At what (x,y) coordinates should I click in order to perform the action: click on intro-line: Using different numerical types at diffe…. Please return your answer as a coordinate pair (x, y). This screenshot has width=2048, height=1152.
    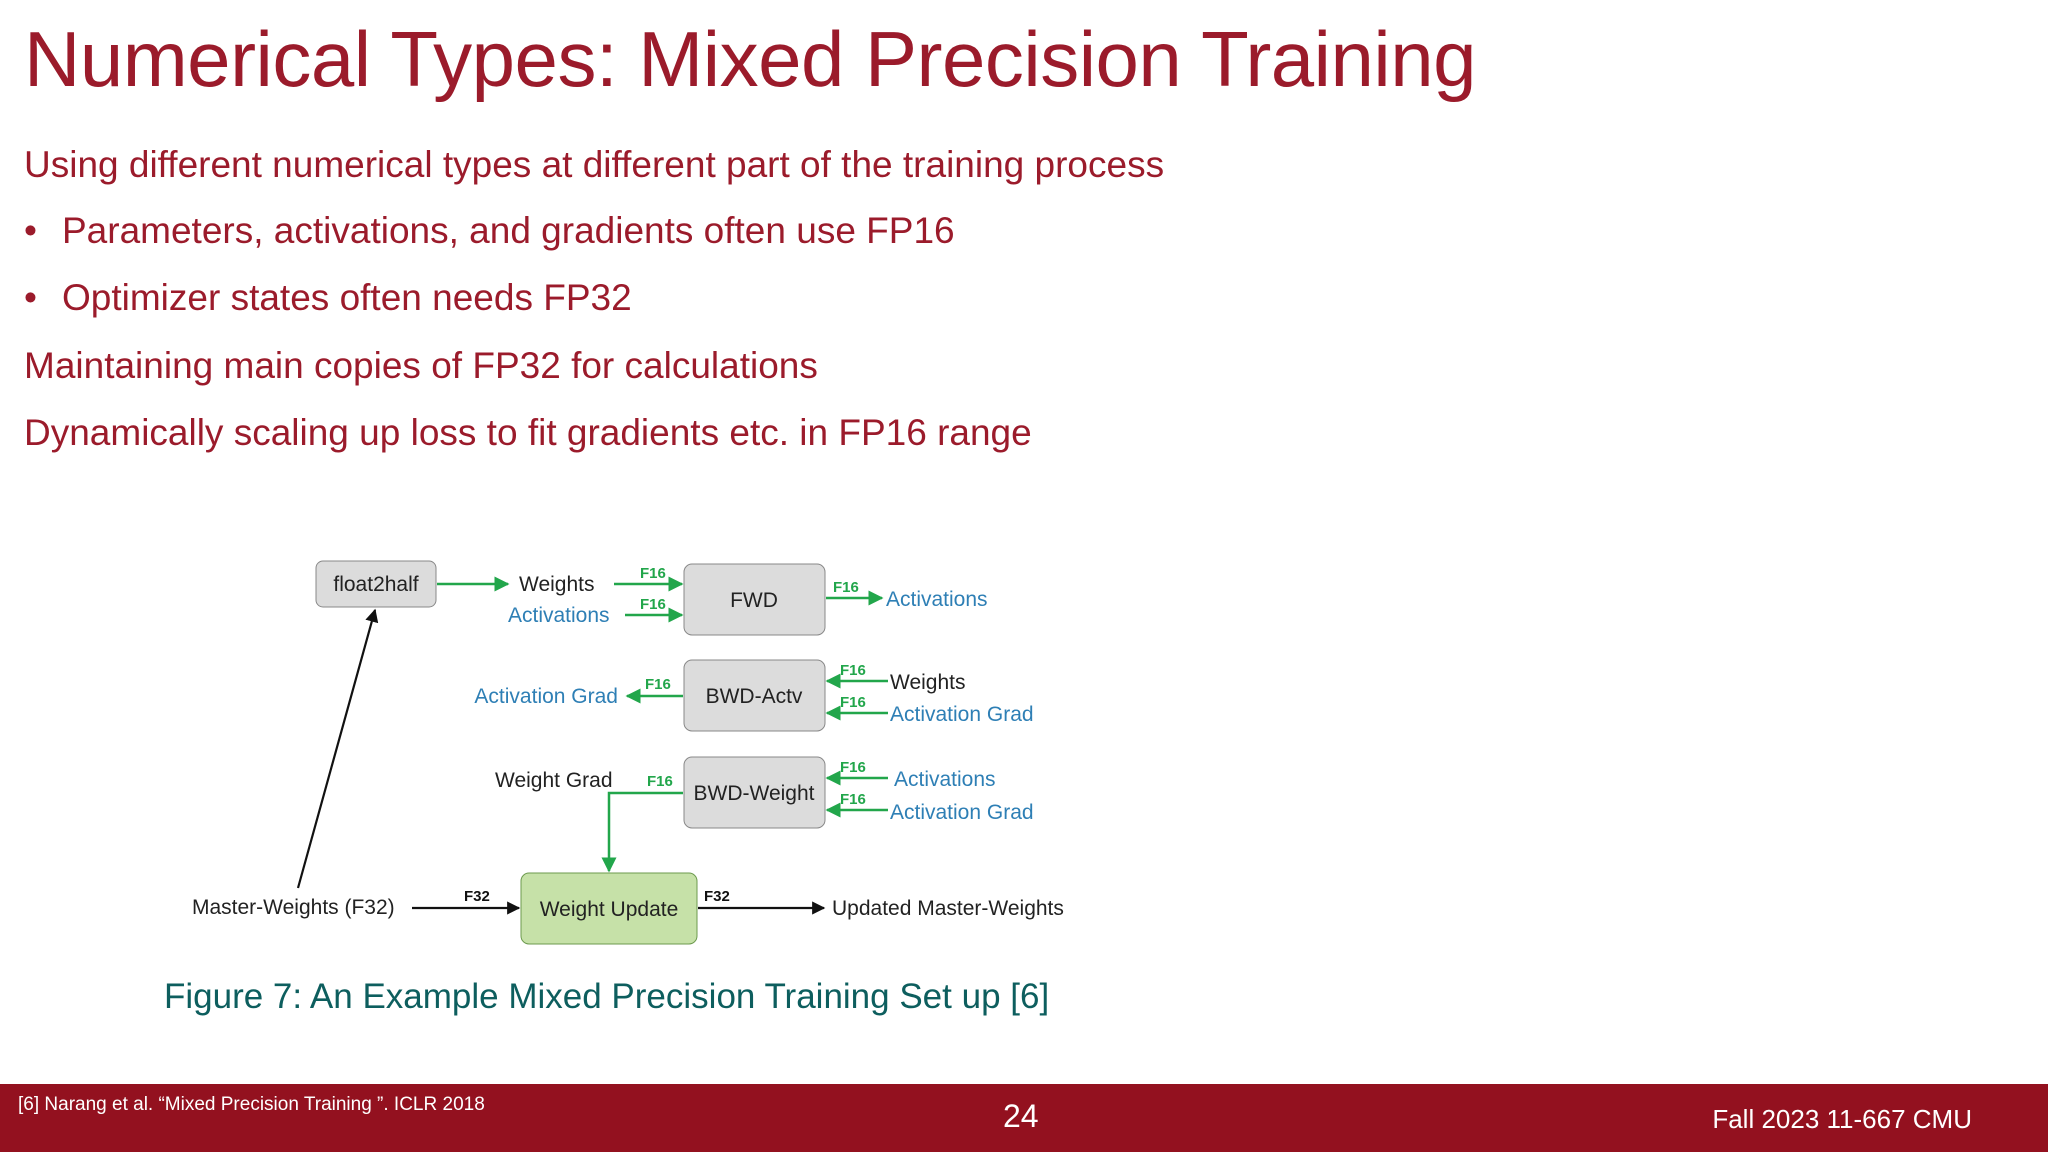
    Looking at the image, I should click on (594, 164).